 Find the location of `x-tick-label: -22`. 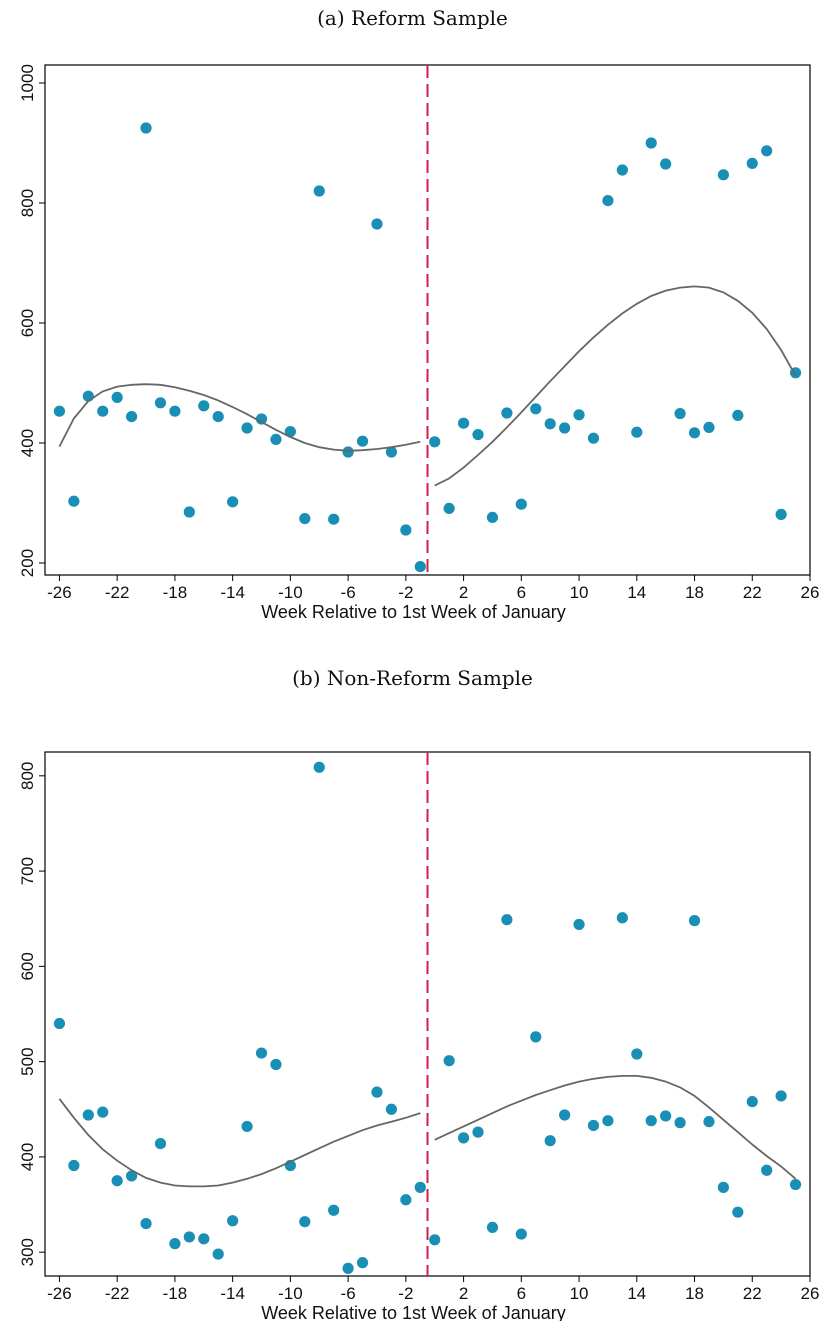

x-tick-label: -22 is located at coordinates (117, 1293).